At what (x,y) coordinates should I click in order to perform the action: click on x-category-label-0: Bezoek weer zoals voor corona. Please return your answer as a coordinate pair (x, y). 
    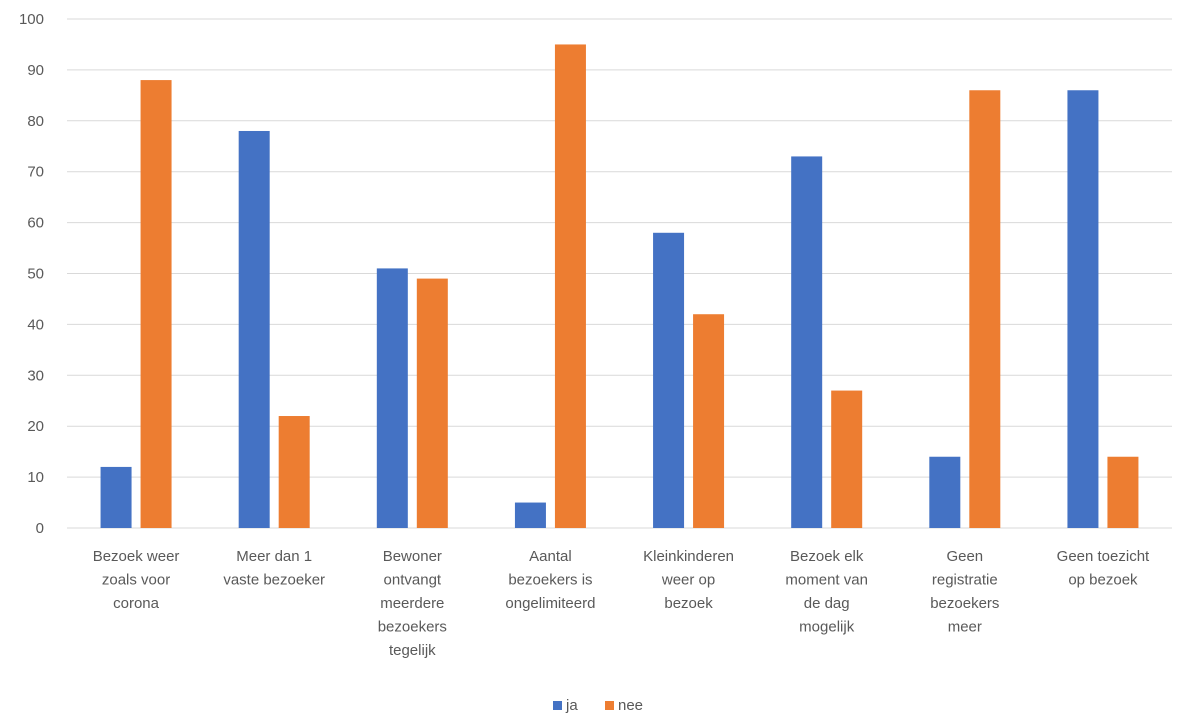
    Looking at the image, I should click on (136, 580).